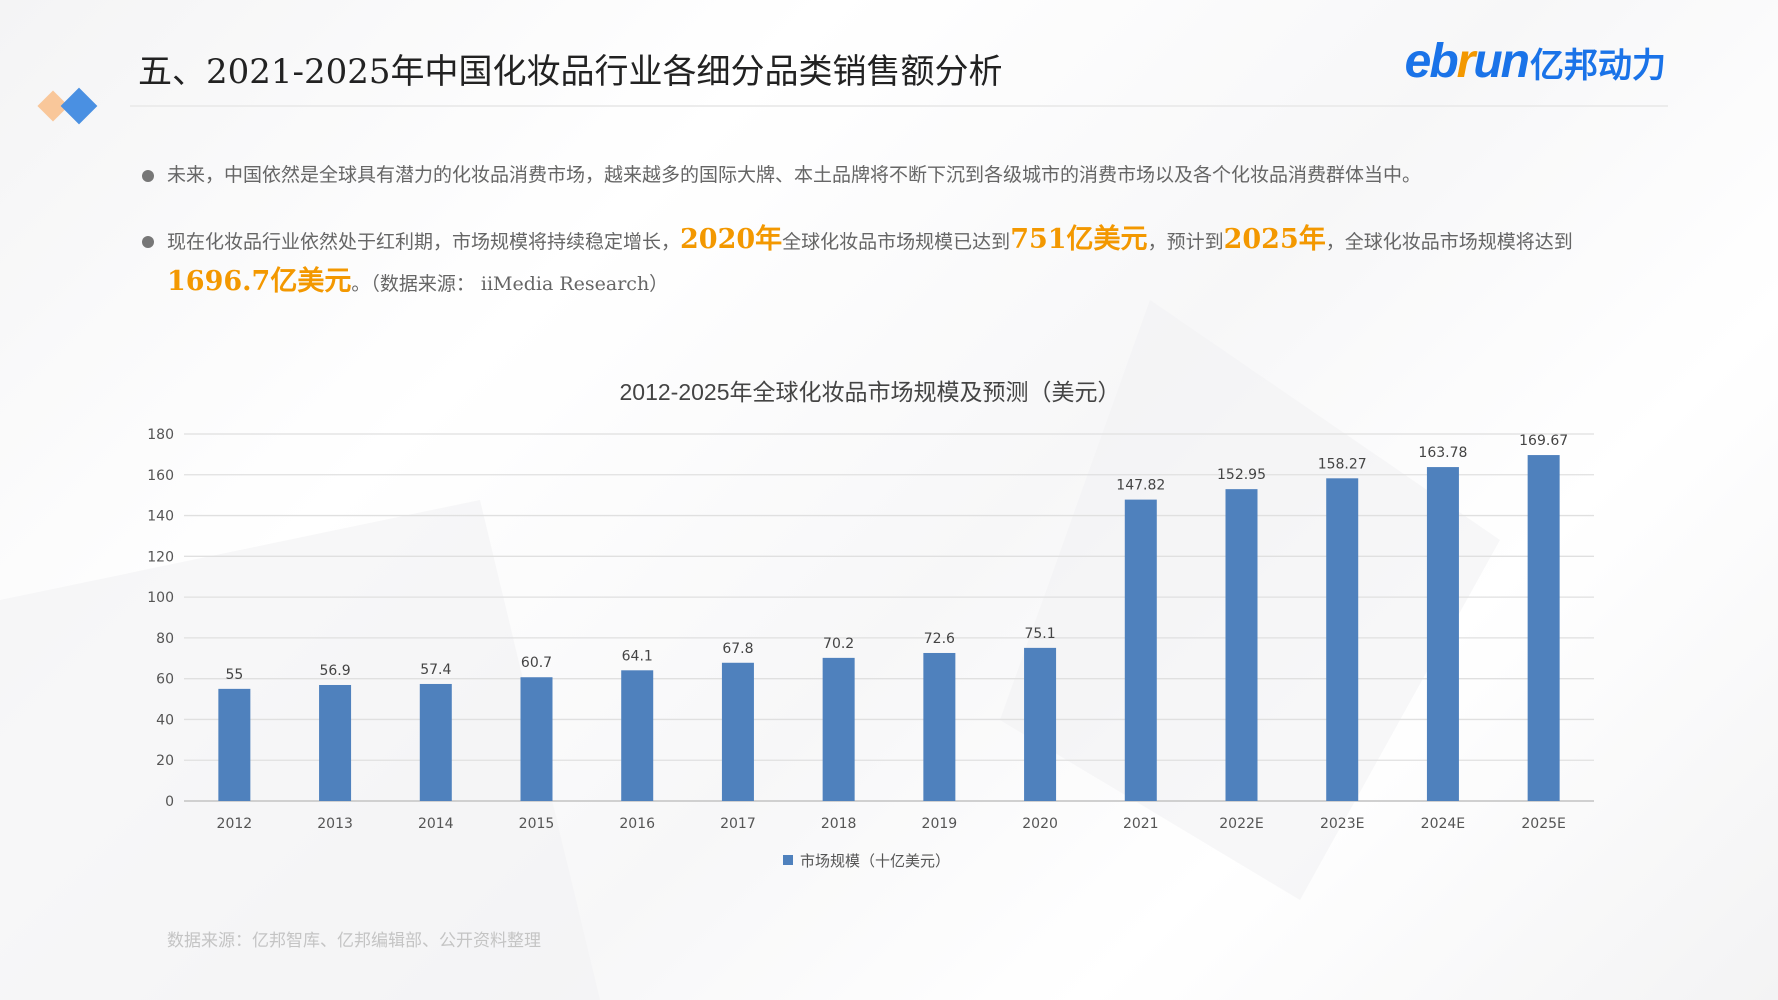 The width and height of the screenshot is (1778, 1000). What do you see at coordinates (1535, 61) in the screenshot?
I see `ebrun-logo: ebrun亿邦动力` at bounding box center [1535, 61].